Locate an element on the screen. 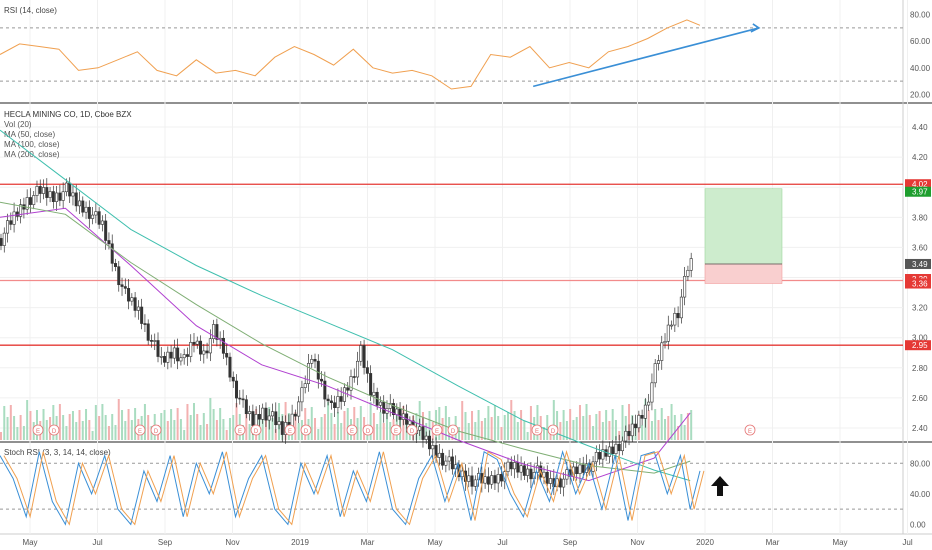 This screenshot has width=932, height=550. position-loss-zone is located at coordinates (743, 273).